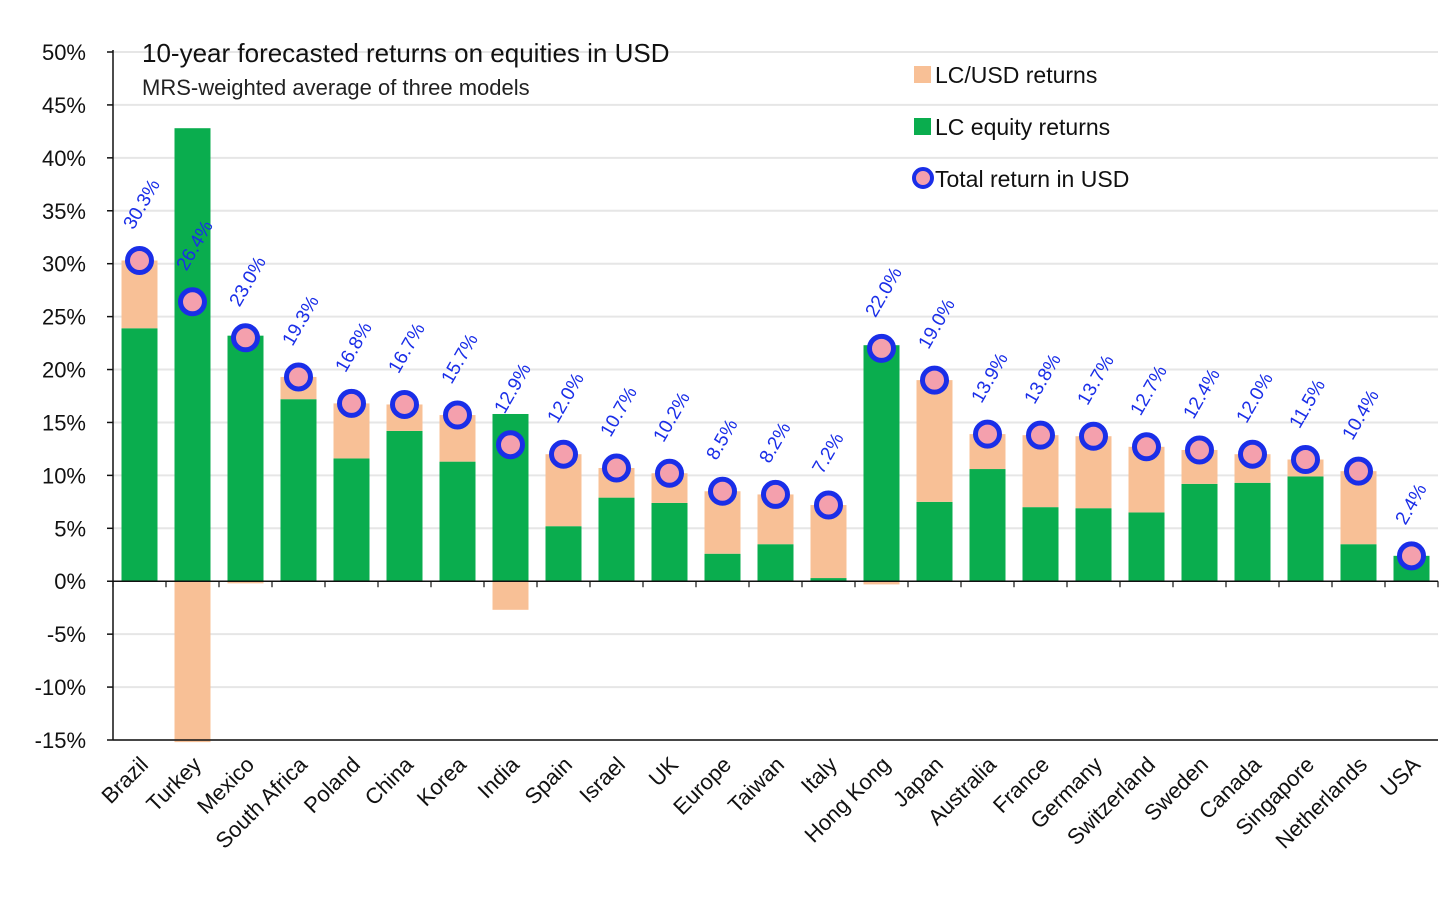 This screenshot has width=1456, height=913. Describe the element at coordinates (1043, 378) in the screenshot. I see `data-label-france: 13.8%` at that location.